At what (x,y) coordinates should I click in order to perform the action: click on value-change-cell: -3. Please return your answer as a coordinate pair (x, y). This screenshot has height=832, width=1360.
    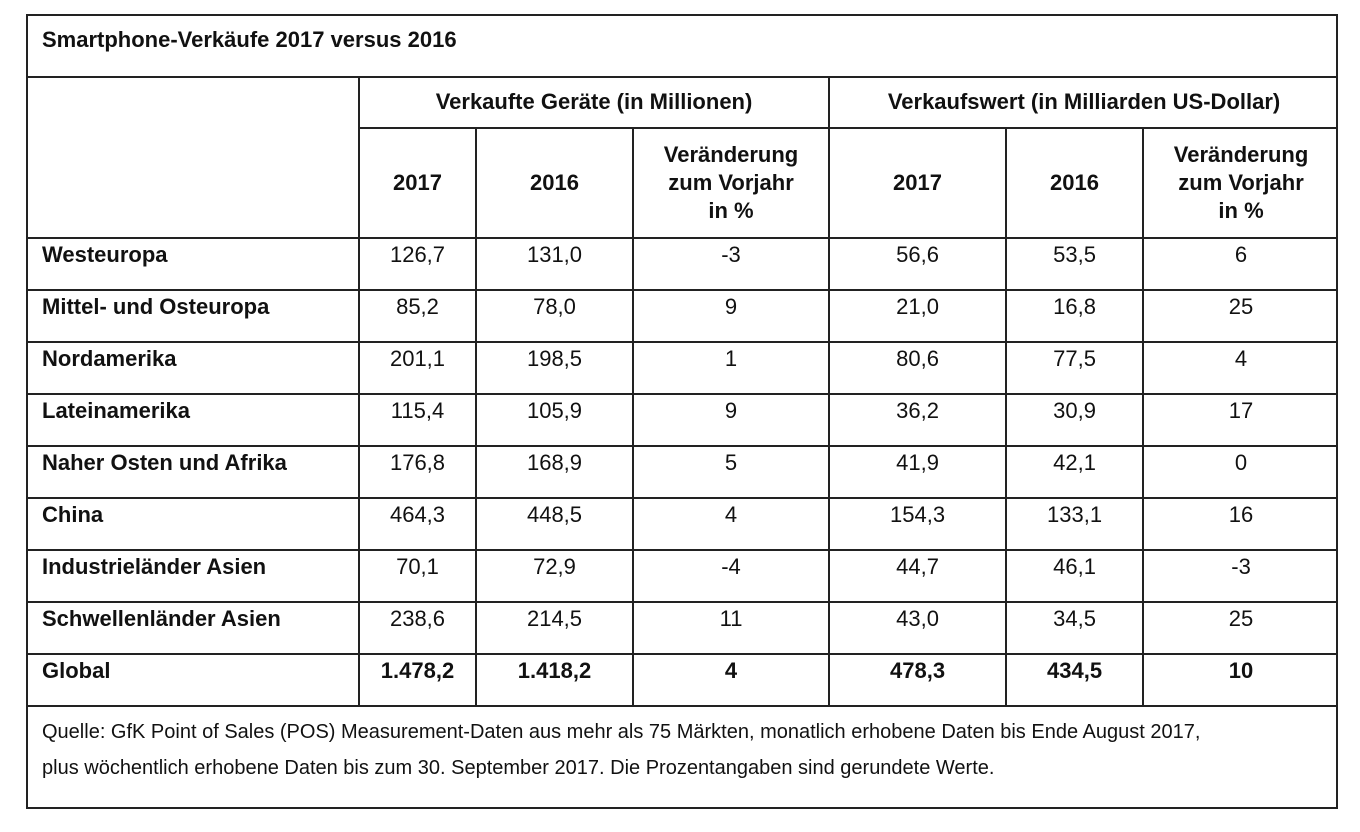
    Looking at the image, I should click on (1240, 576).